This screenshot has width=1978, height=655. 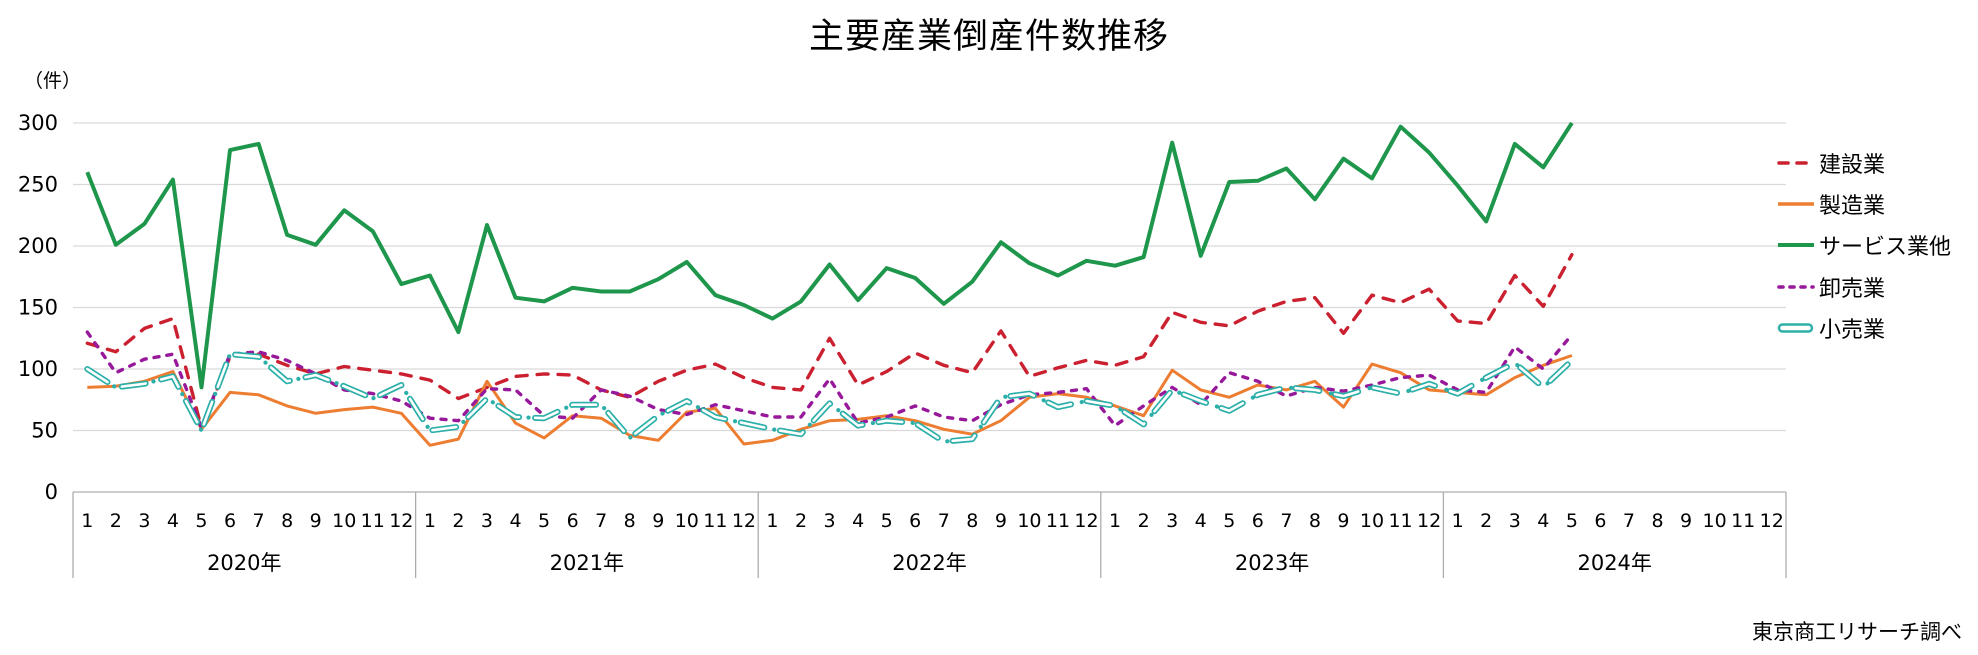 What do you see at coordinates (1852, 330) in the screenshot?
I see `legend-label-retail: 小売業` at bounding box center [1852, 330].